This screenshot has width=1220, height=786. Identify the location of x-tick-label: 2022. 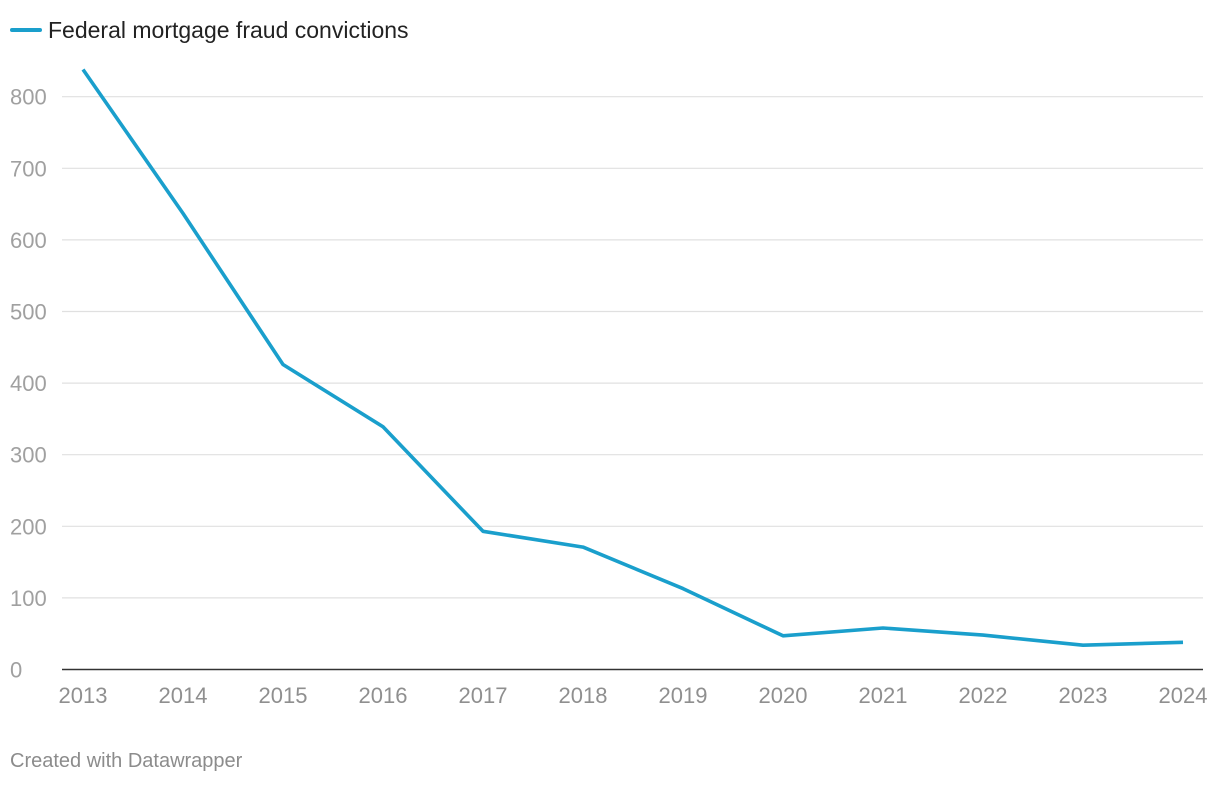
(983, 695).